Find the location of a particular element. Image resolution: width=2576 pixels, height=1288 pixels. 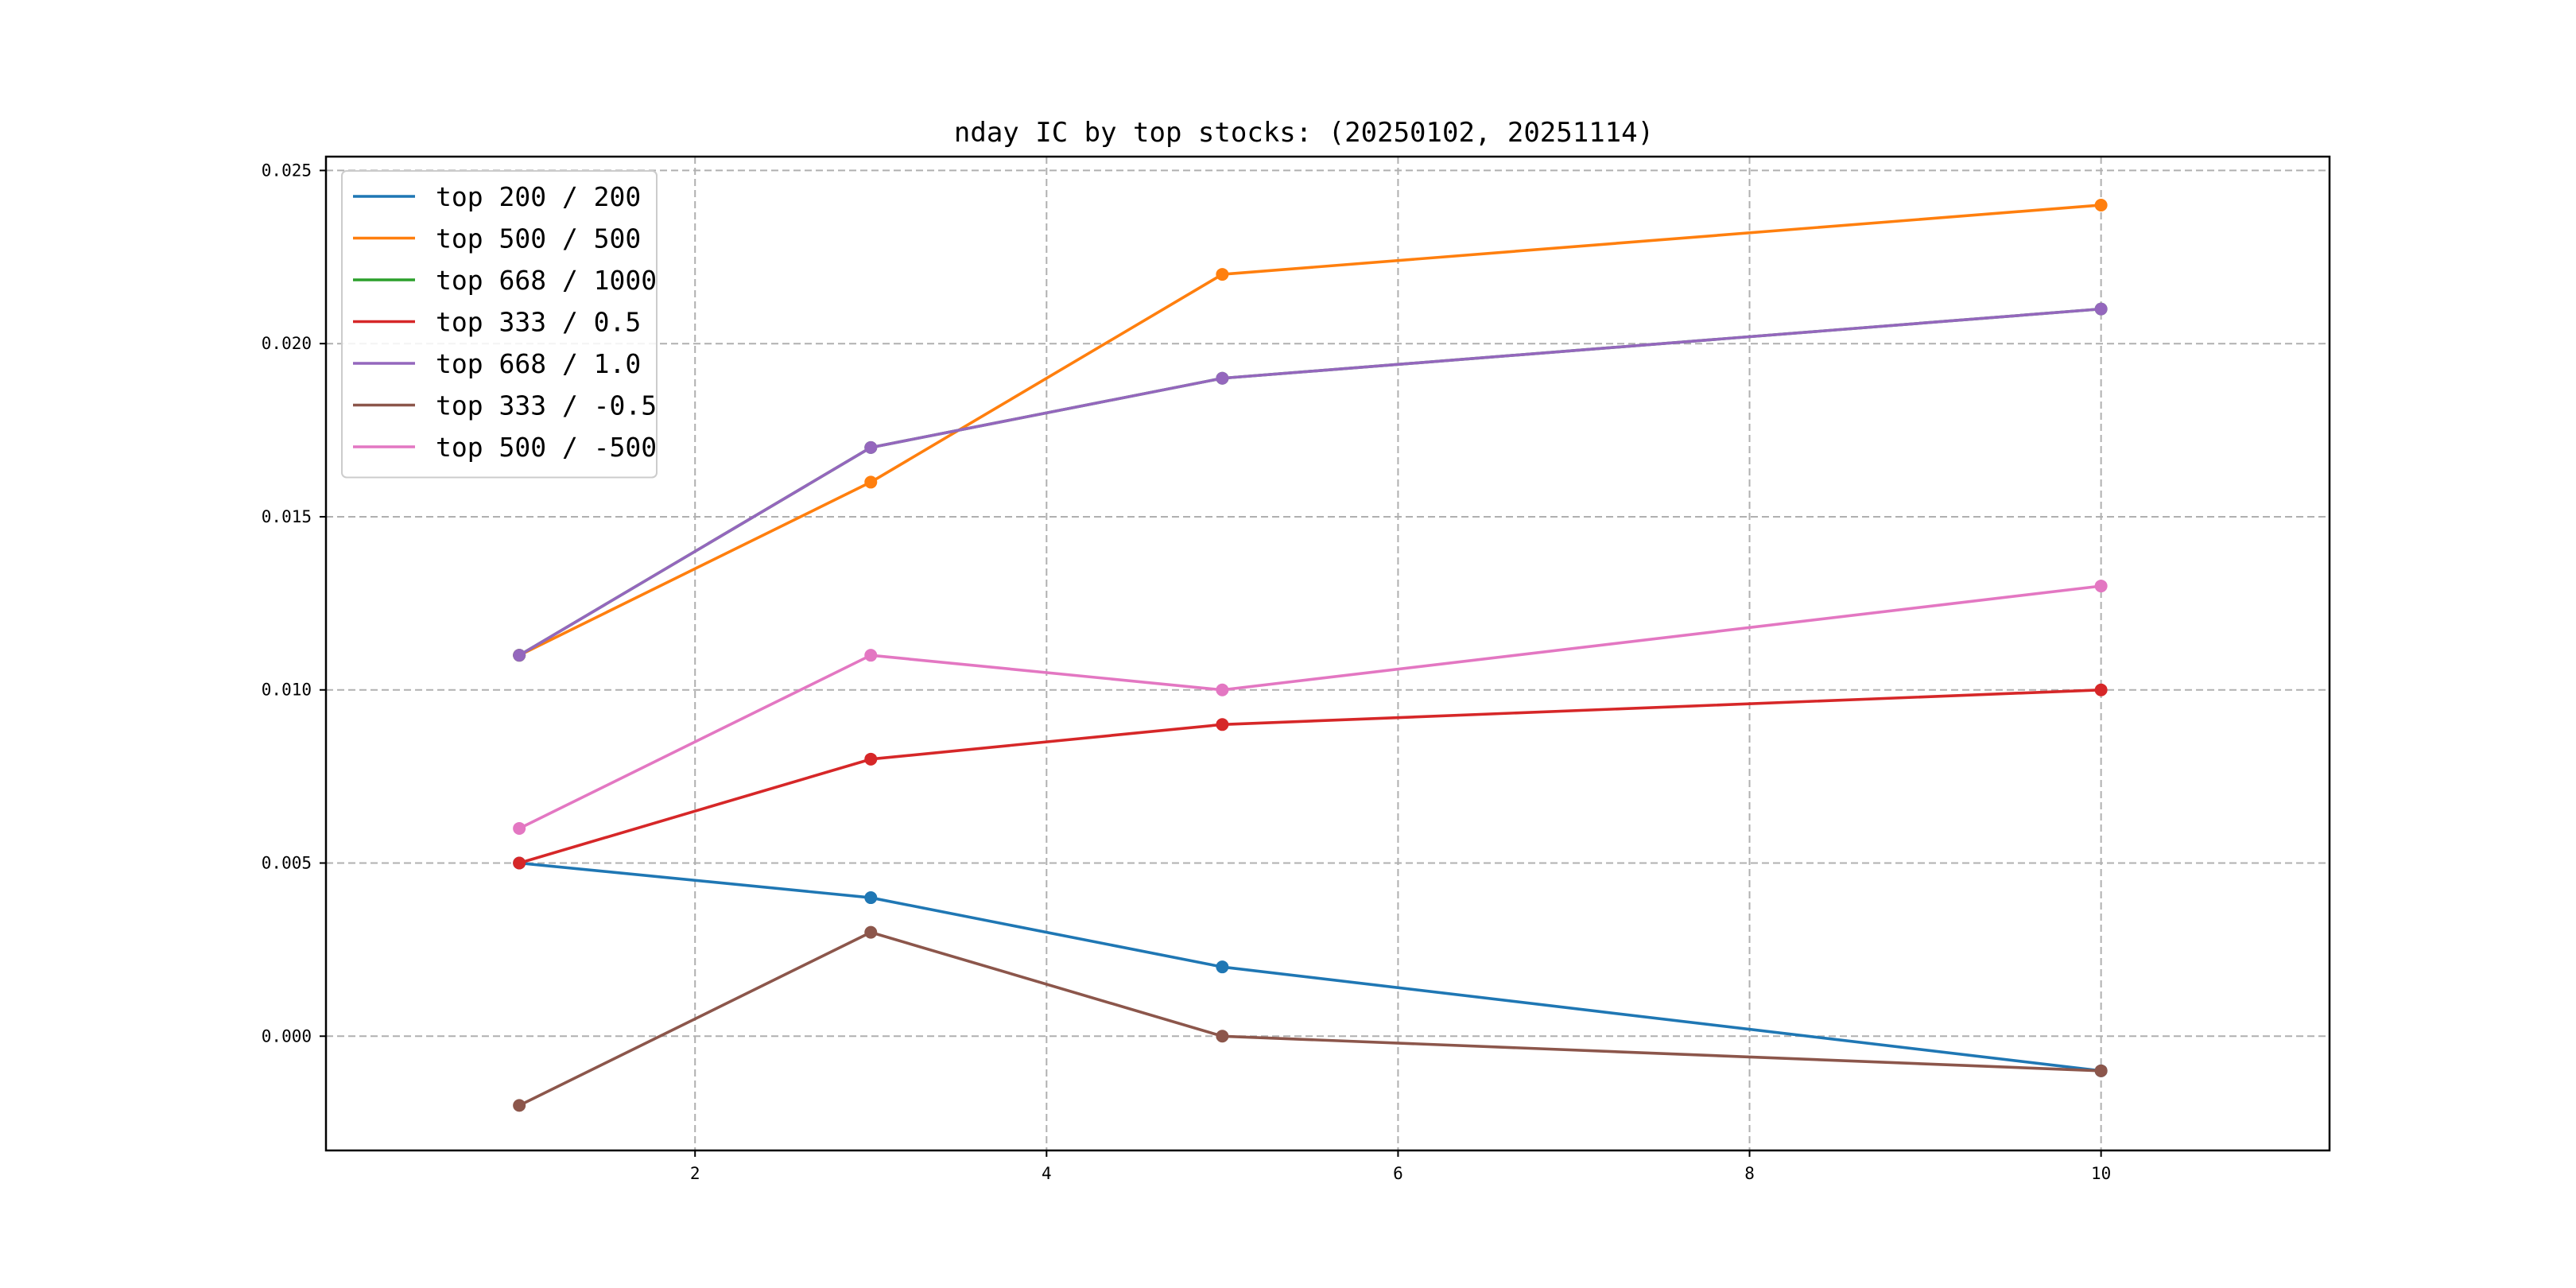

legend-label: top 500 / 500 is located at coordinates (539, 239).